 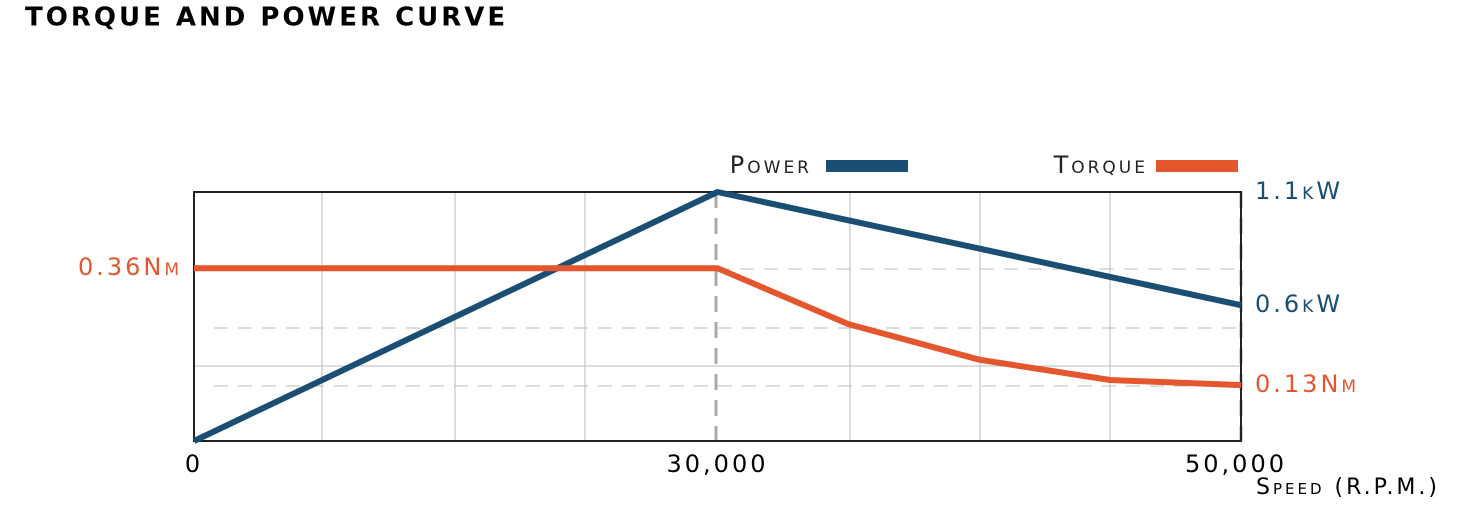 I want to click on x-tick-label: 0, so click(x=194, y=464).